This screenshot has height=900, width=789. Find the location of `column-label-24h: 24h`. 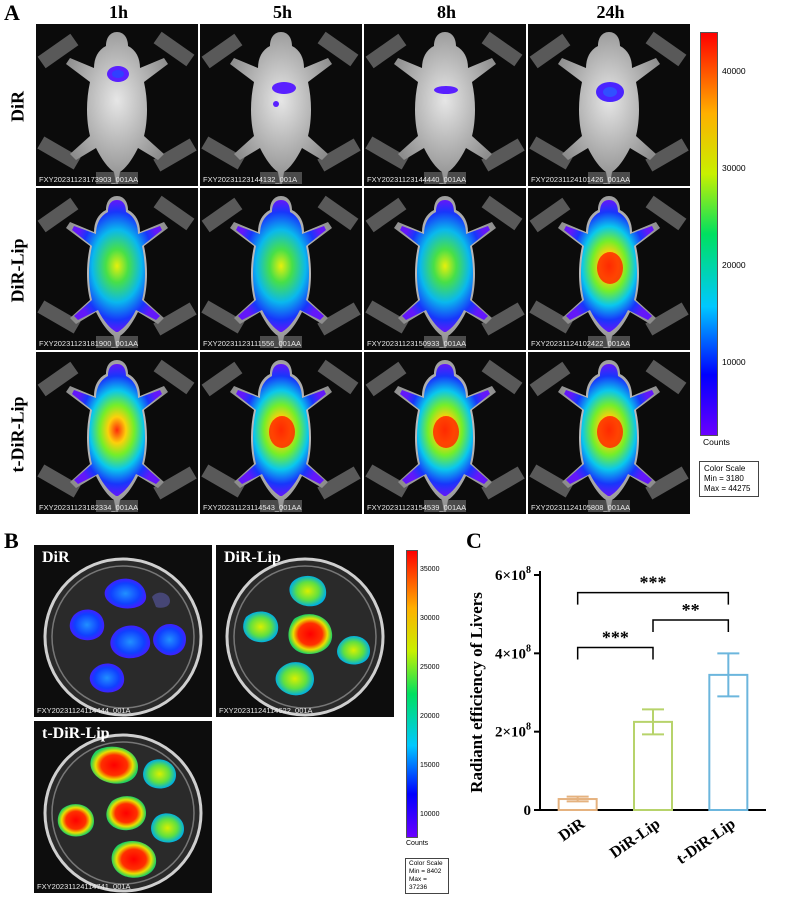

column-label-24h: 24h is located at coordinates (610, 12).